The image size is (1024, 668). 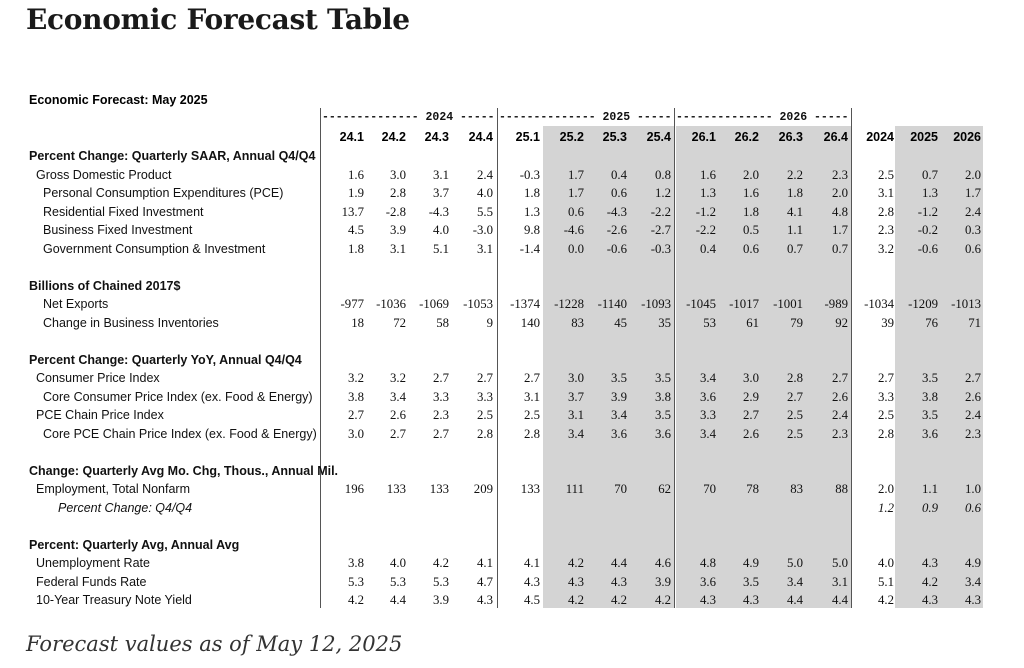 I want to click on table-cell: -977, so click(x=352, y=304).